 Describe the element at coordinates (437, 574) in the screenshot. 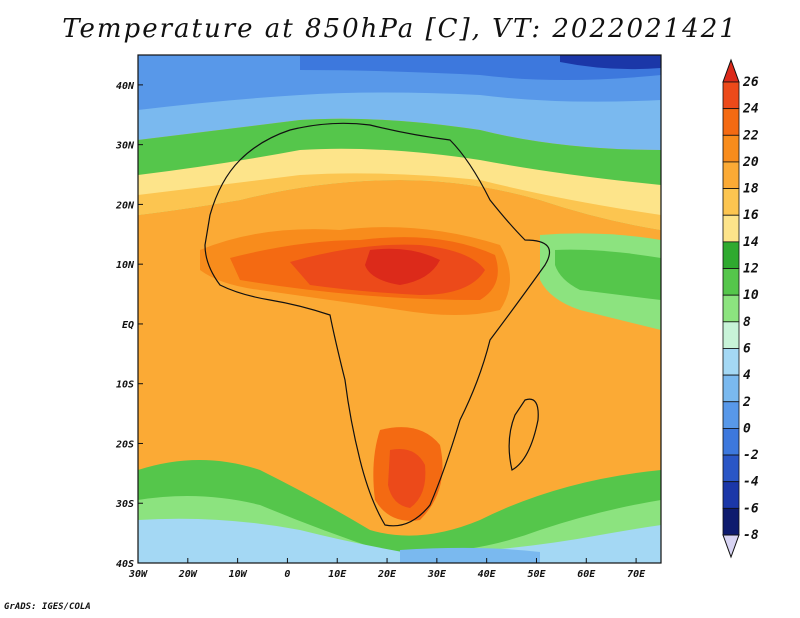

I see `lon-tick-label: 30E` at that location.